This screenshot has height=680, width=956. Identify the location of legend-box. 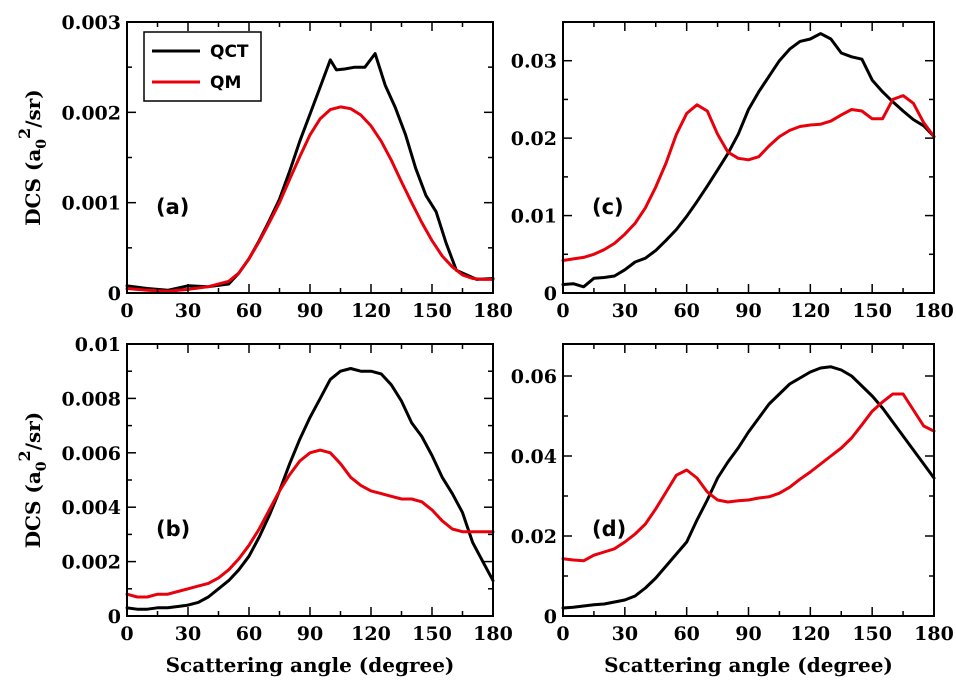
(202, 66).